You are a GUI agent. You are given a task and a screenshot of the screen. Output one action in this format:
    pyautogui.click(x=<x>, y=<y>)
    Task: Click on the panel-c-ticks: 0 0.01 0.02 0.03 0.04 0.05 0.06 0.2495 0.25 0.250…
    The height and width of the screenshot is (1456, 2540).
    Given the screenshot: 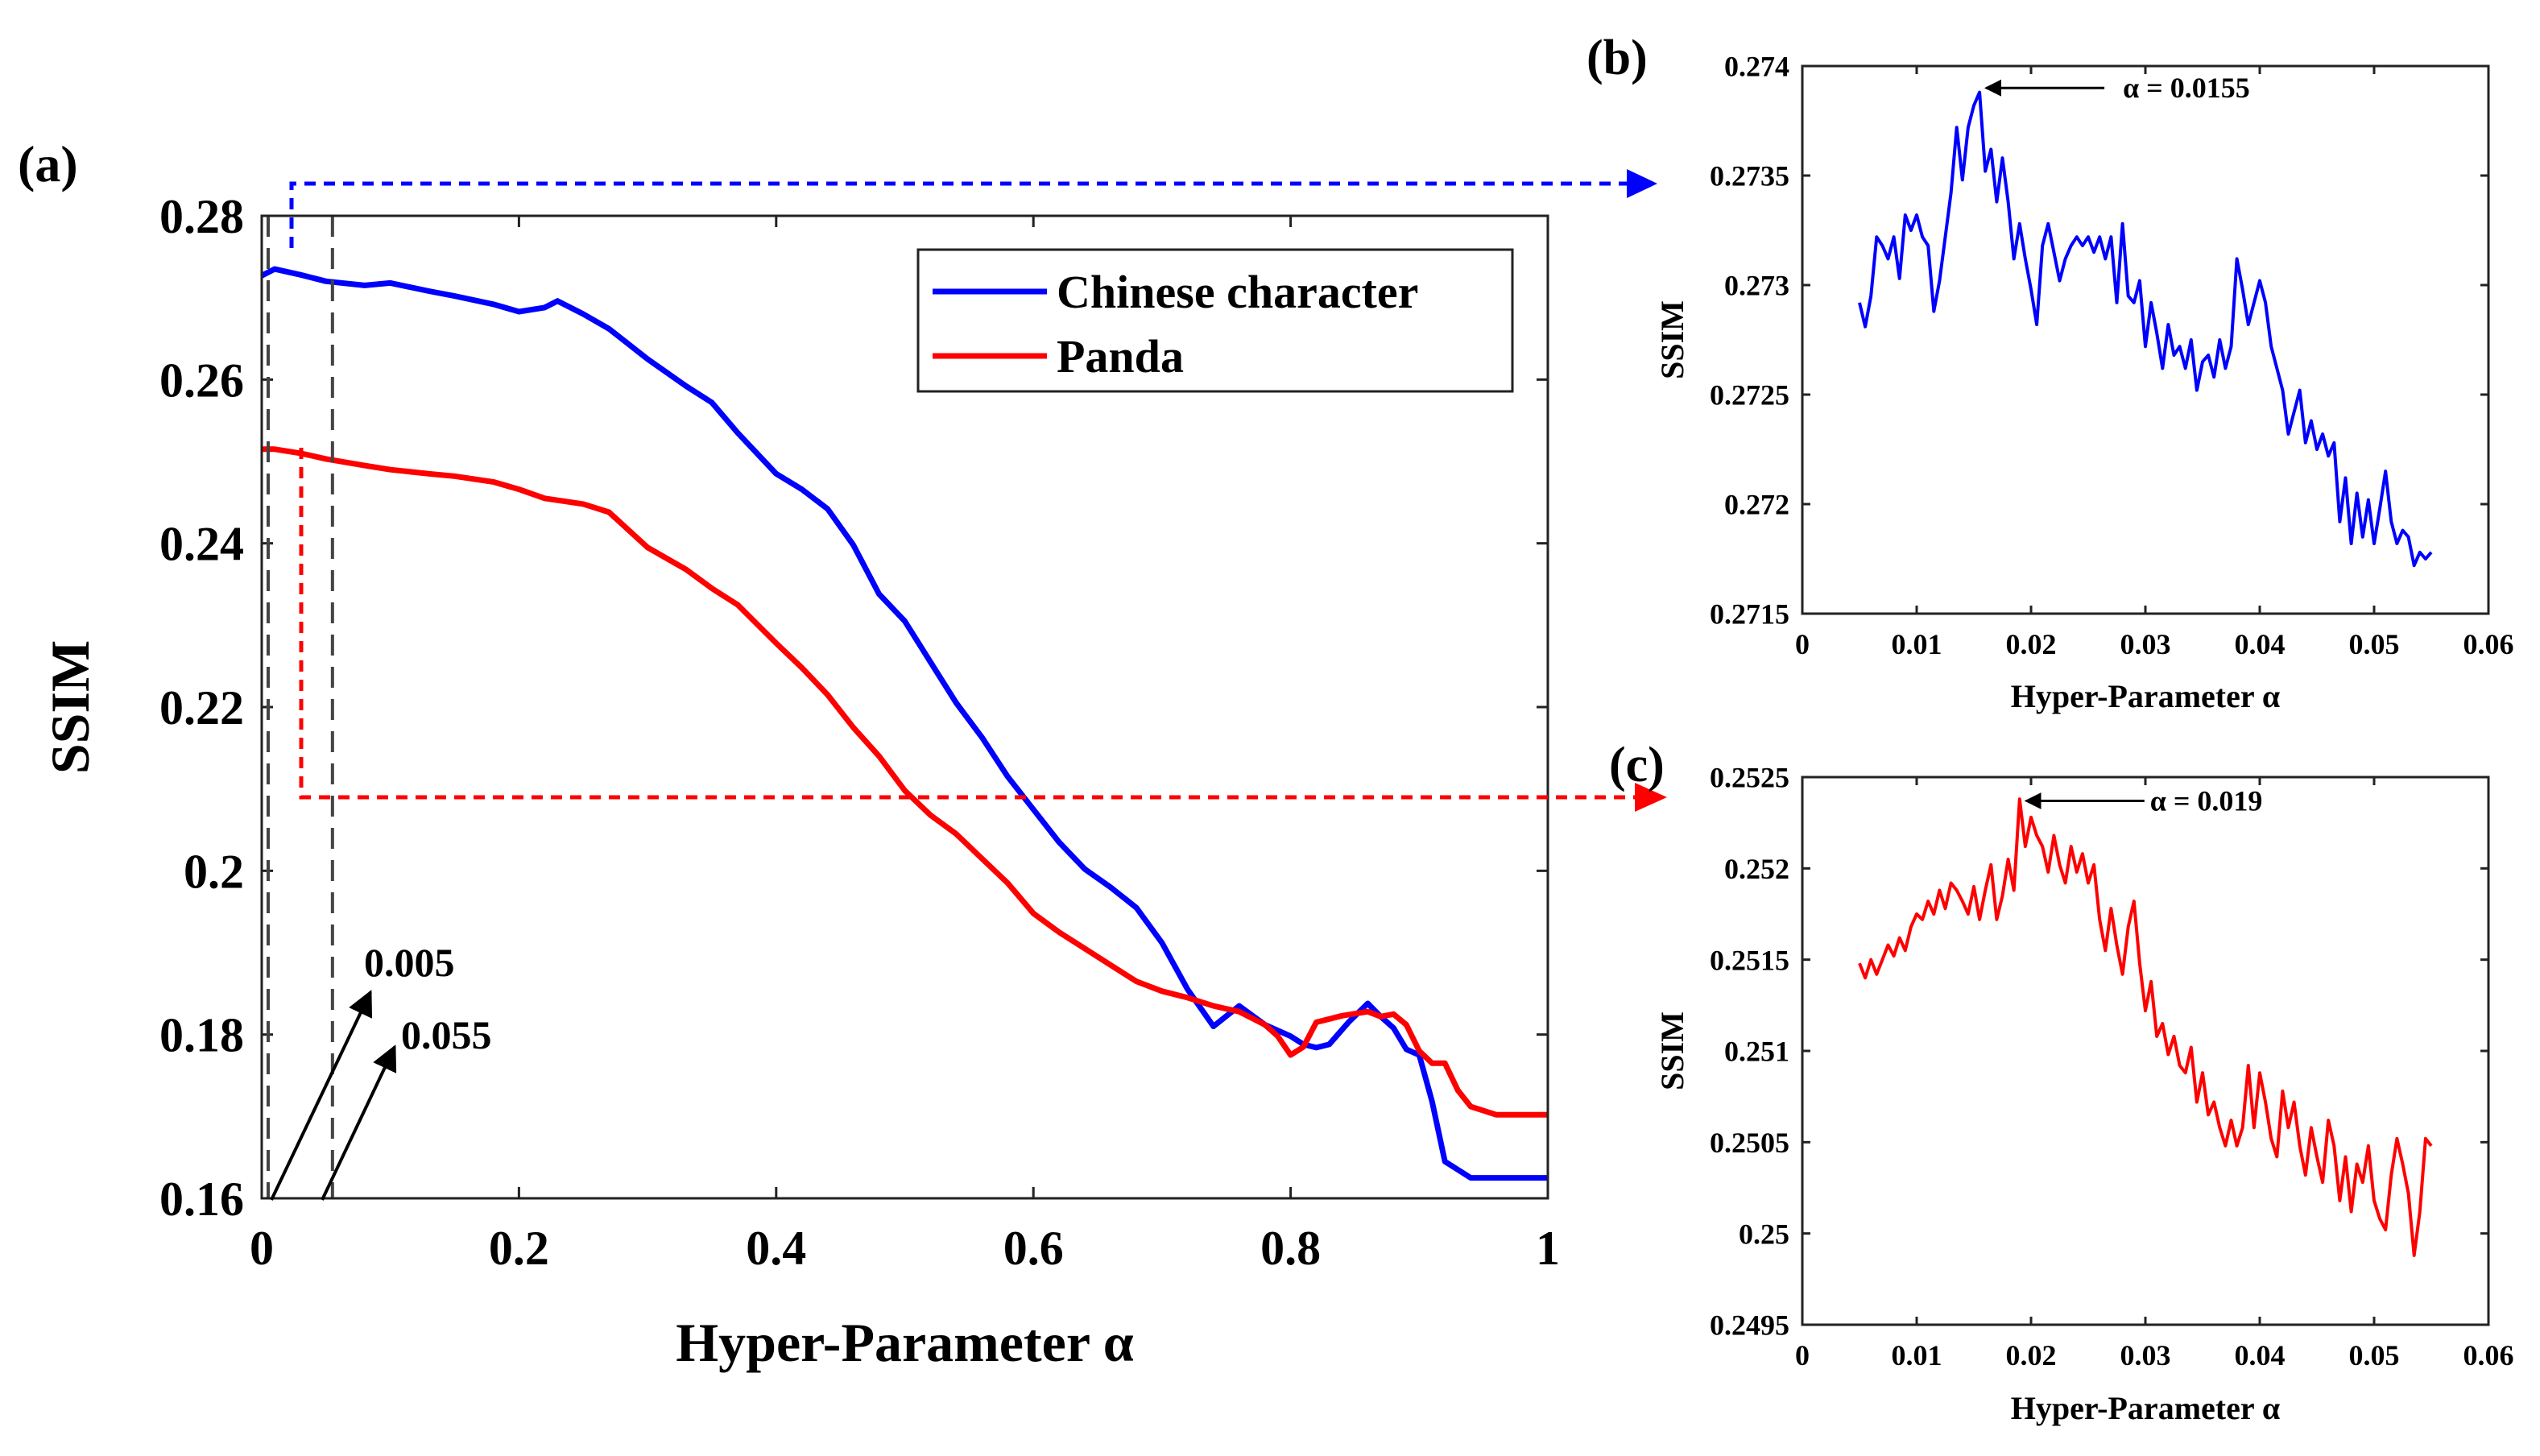 What is the action you would take?
    pyautogui.click(x=2112, y=1067)
    